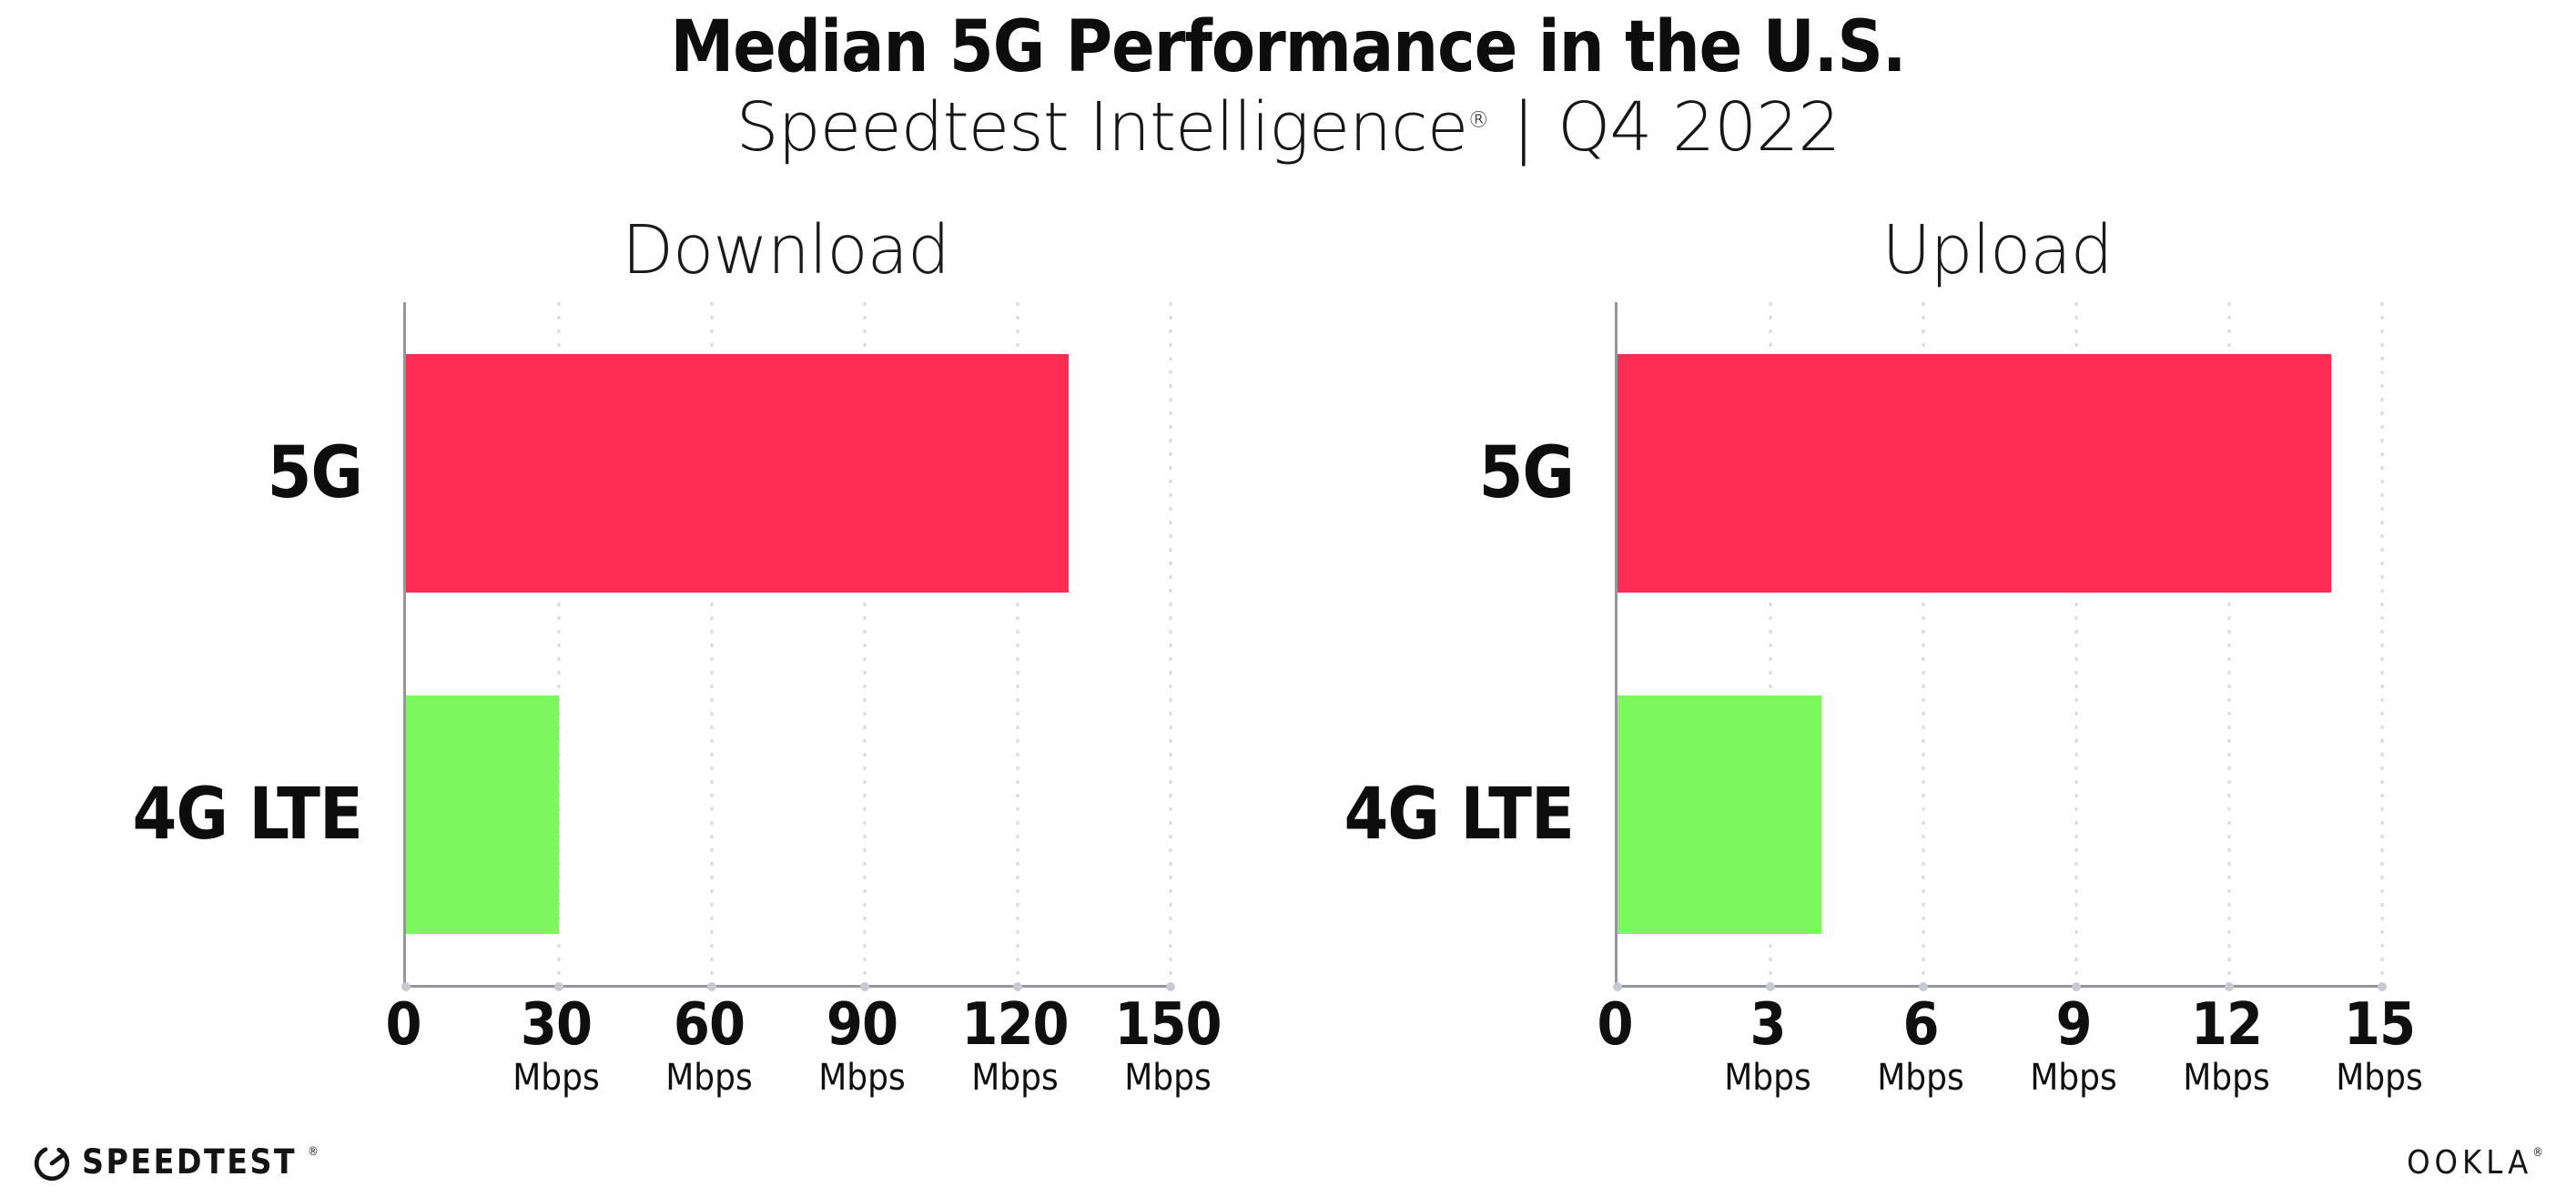 Image resolution: width=2576 pixels, height=1197 pixels. I want to click on x-tick-value: 90, so click(862, 1025).